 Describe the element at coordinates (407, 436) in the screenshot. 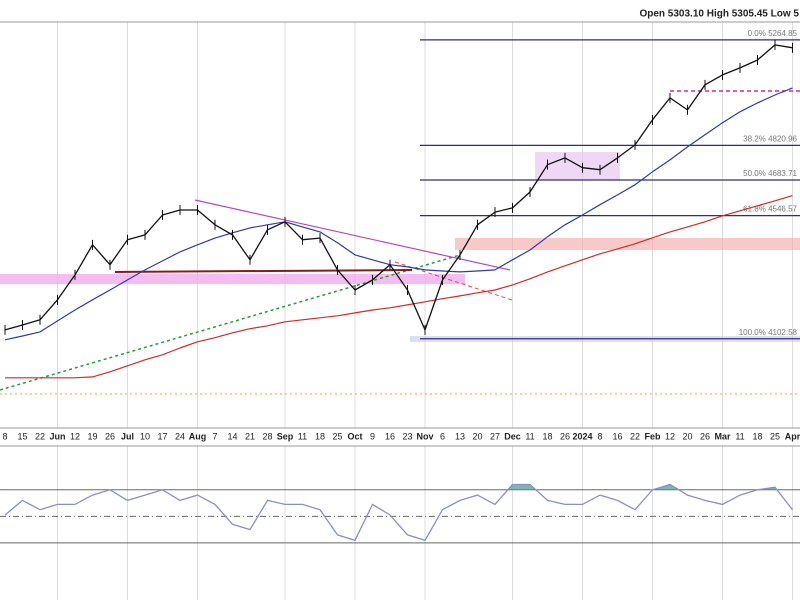

I see `x-tick-label: 23` at that location.